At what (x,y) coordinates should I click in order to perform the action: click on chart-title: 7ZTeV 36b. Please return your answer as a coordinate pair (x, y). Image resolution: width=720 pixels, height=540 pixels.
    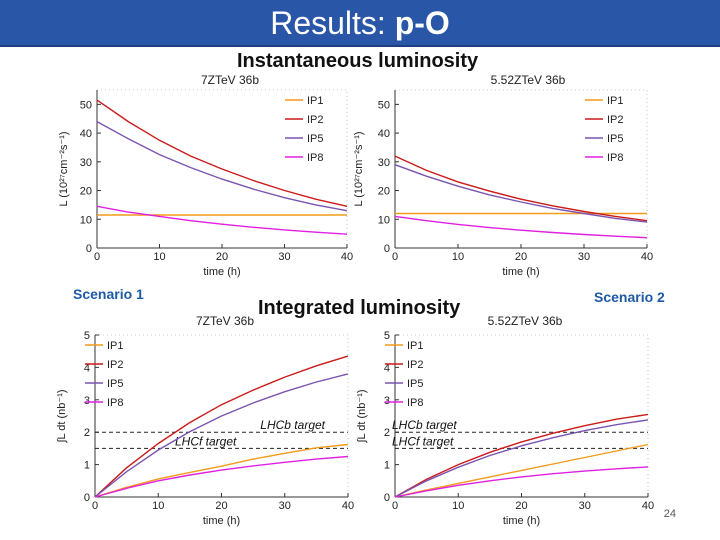
    Looking at the image, I should click on (225, 321).